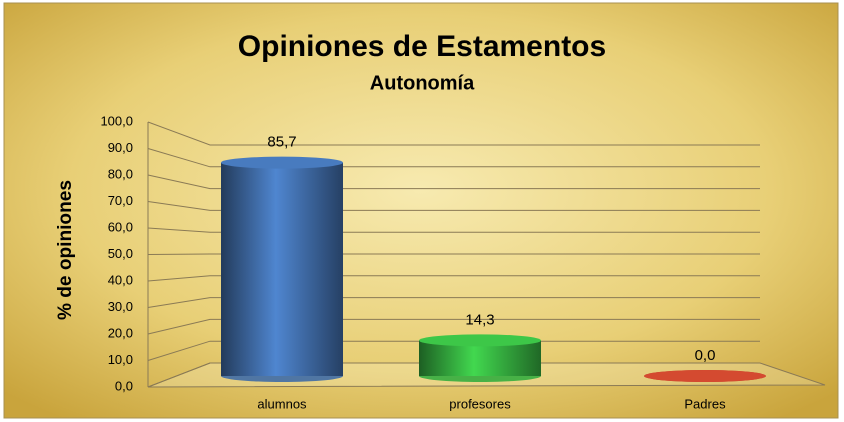 This screenshot has width=844, height=422. What do you see at coordinates (65, 250) in the screenshot?
I see `y-axis-label: % de opiniones` at bounding box center [65, 250].